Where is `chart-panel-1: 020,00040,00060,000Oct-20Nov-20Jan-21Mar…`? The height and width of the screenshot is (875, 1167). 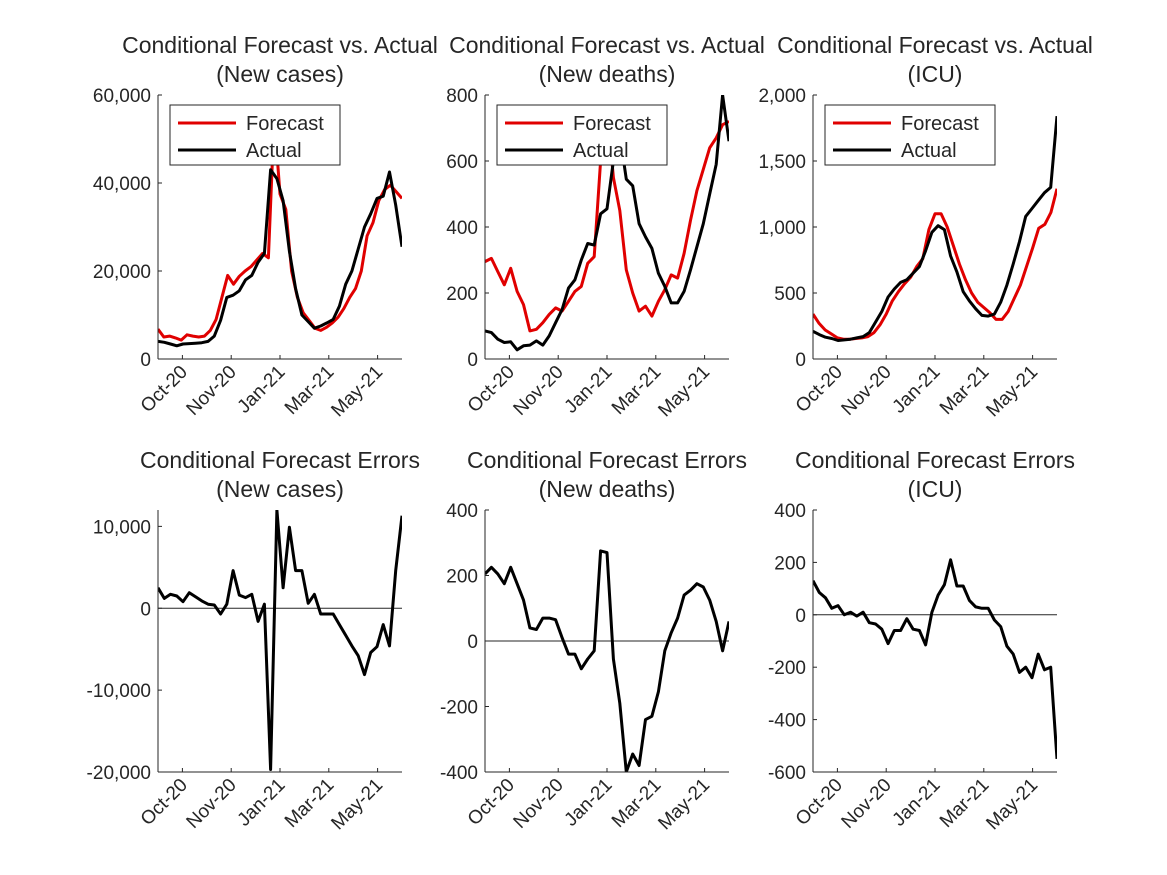 chart-panel-1: 020,00040,00060,000Oct-20Nov-20Jan-21Mar… is located at coordinates (265, 226).